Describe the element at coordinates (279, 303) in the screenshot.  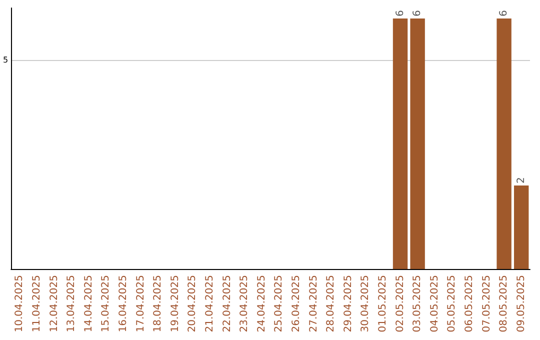
I see `x-tick-label: 25.04.2025` at that location.